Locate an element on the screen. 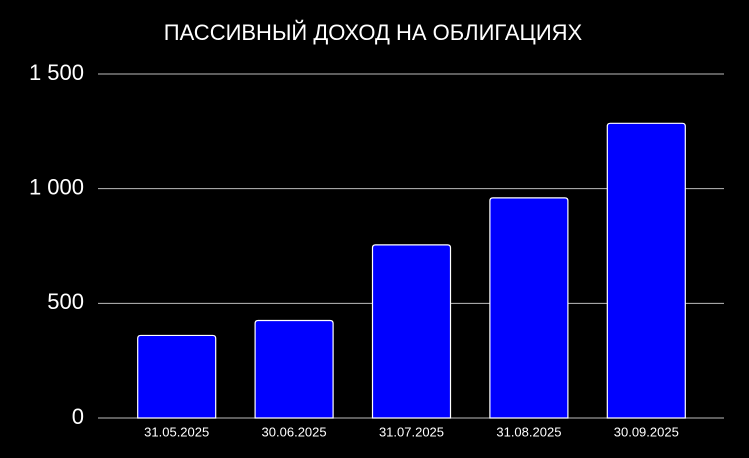 Image resolution: width=749 pixels, height=458 pixels. chart-title: ПАССИВНЫЙ ДОХОД НА ОБЛИГАЦИЯХ is located at coordinates (373, 32).